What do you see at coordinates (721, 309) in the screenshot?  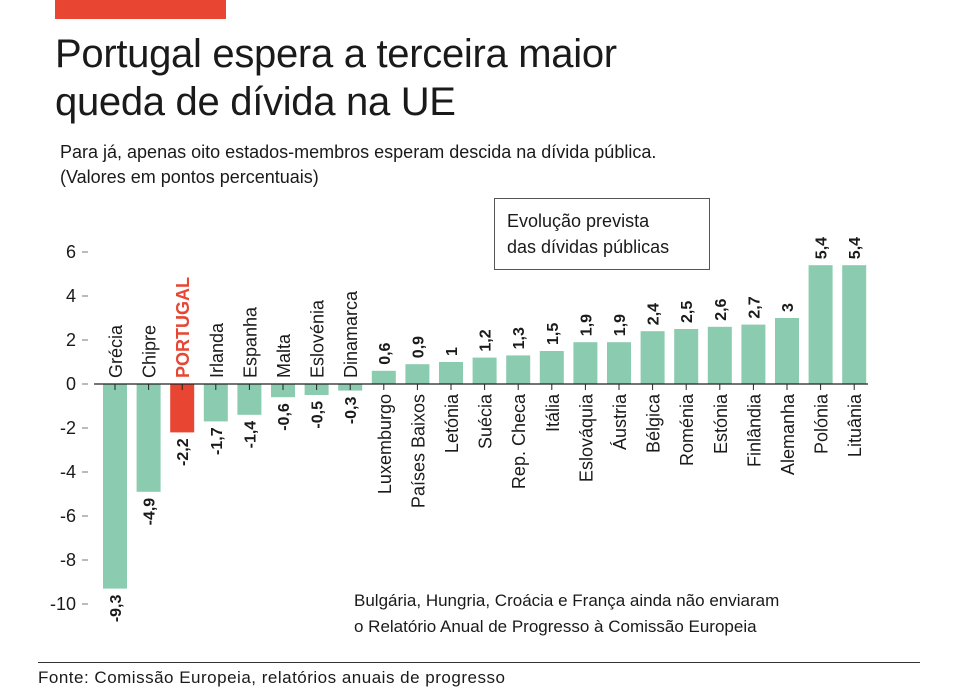 I see `value-label: 2,6` at bounding box center [721, 309].